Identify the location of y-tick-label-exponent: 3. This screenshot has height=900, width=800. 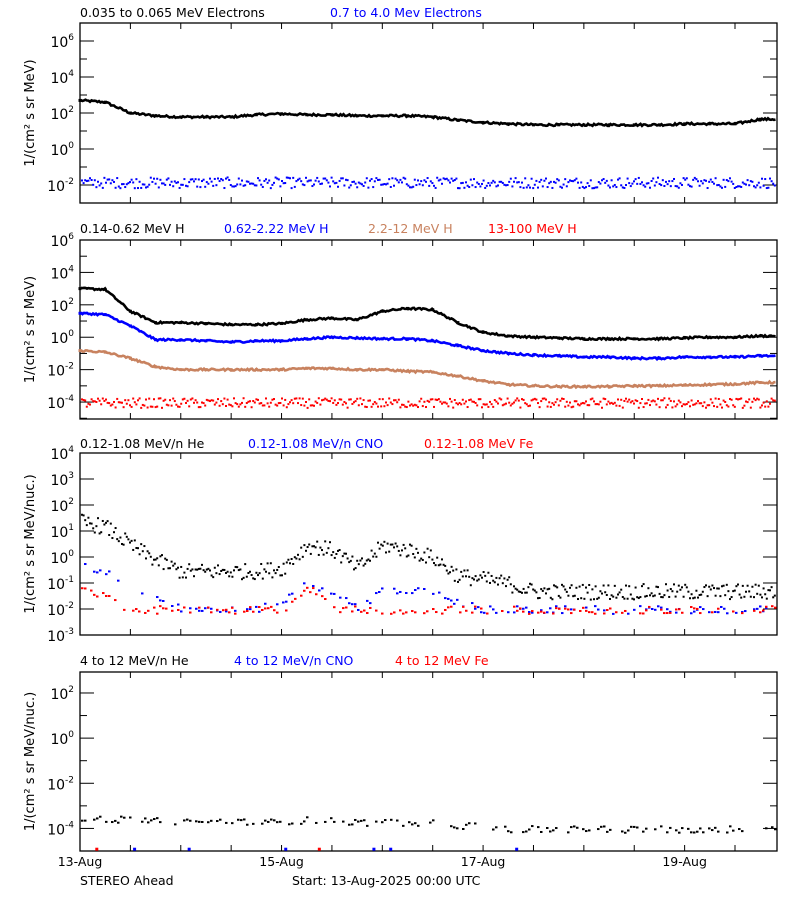
(71, 476).